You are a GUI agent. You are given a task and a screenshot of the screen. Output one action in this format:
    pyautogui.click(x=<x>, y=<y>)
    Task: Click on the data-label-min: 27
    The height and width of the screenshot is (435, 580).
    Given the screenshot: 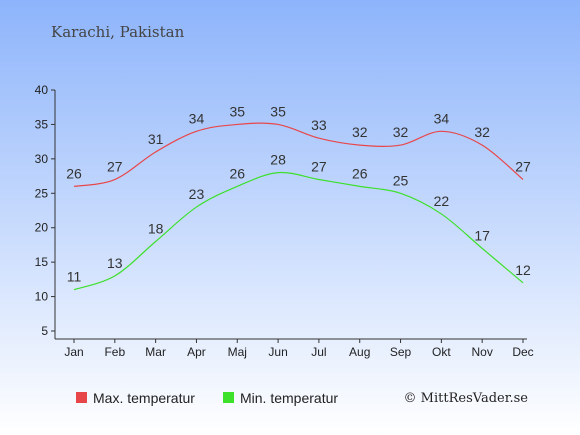 What is the action you would take?
    pyautogui.click(x=319, y=167)
    